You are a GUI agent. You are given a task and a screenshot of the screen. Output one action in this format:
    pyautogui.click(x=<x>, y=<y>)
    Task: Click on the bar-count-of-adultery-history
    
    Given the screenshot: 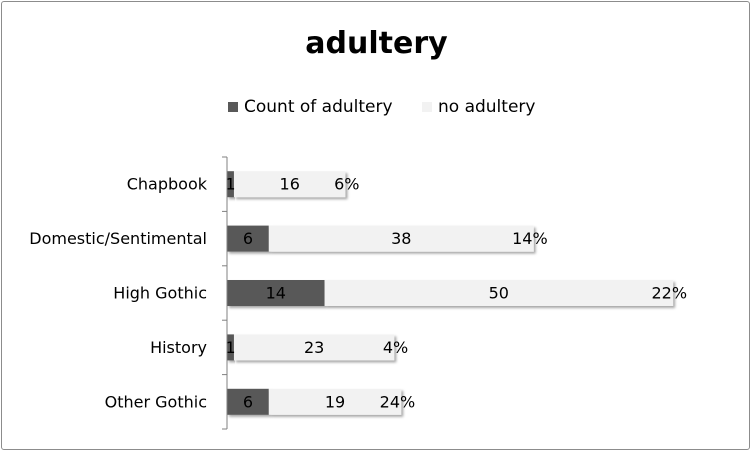 What is the action you would take?
    pyautogui.click(x=230, y=347)
    